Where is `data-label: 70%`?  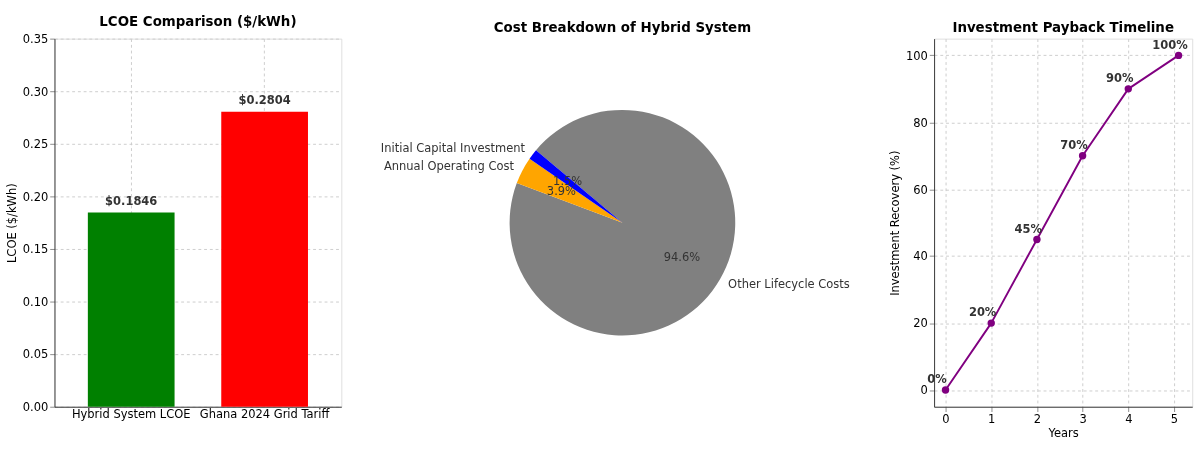 data-label: 70% is located at coordinates (1074, 145).